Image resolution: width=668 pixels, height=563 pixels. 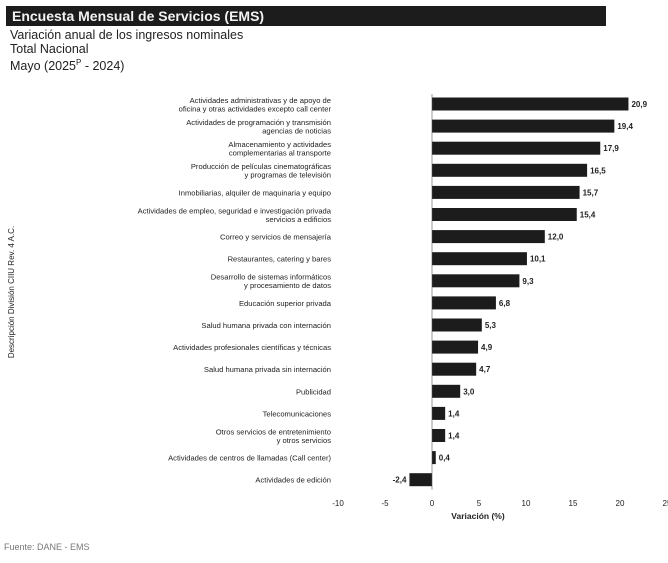 I want to click on data-label-12: 4,7, so click(x=485, y=369).